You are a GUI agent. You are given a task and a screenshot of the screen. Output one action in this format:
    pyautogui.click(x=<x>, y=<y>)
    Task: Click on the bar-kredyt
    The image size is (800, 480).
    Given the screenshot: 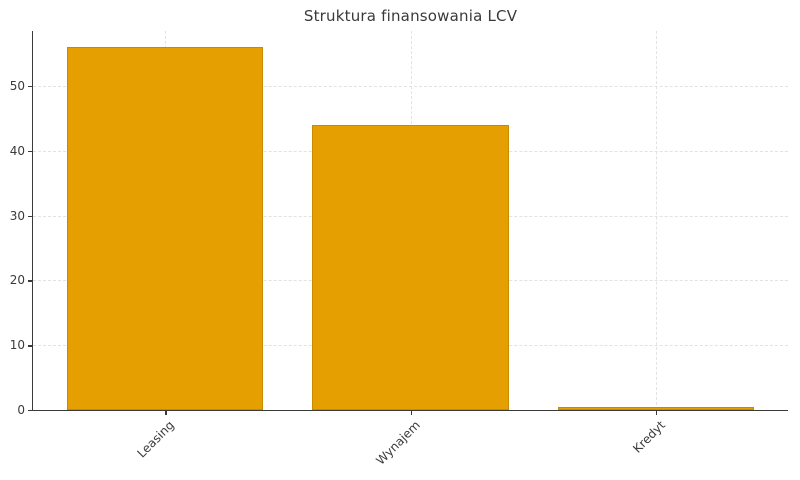 What is the action you would take?
    pyautogui.click(x=655, y=408)
    